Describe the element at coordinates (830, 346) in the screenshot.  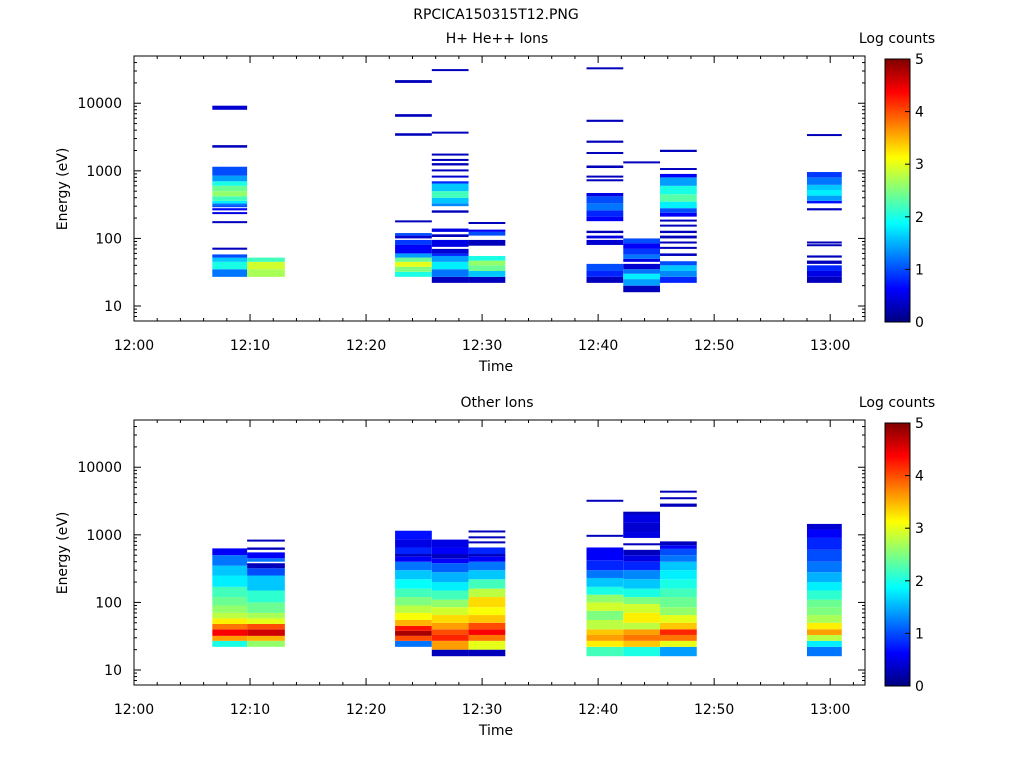
I see `x-tick-label: 13:00` at that location.